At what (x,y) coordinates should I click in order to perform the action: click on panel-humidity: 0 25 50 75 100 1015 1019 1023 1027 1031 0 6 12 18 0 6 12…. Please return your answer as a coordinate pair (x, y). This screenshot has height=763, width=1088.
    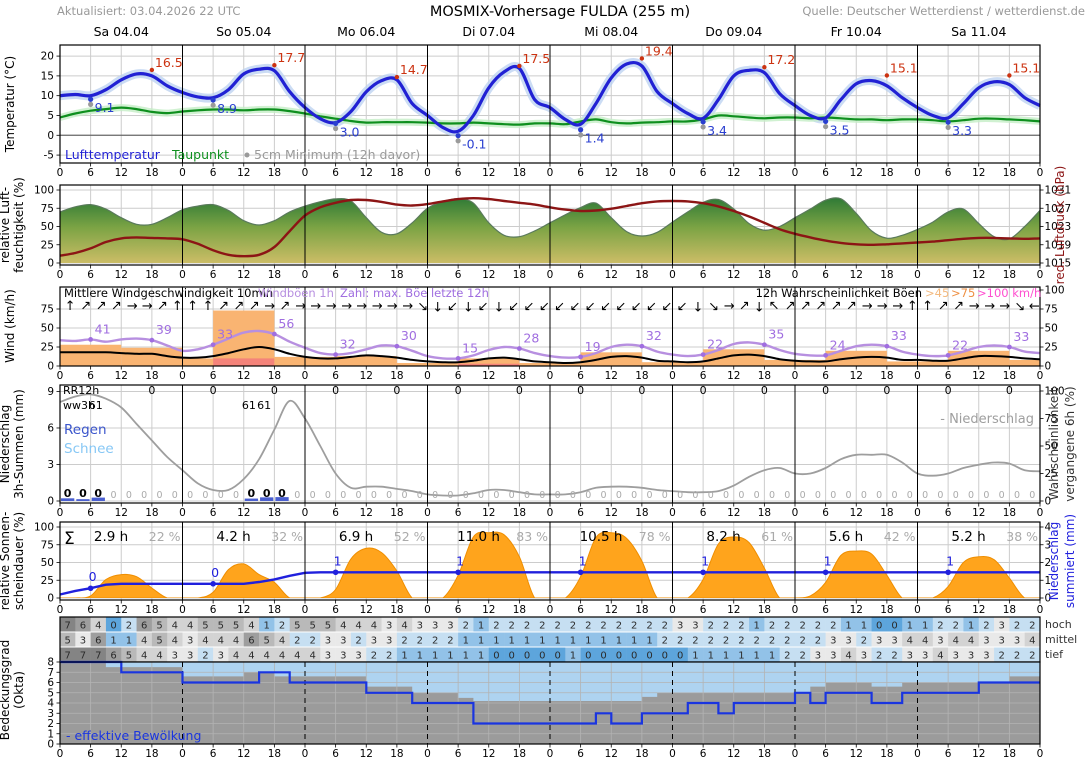
    Looking at the image, I should click on (552, 232).